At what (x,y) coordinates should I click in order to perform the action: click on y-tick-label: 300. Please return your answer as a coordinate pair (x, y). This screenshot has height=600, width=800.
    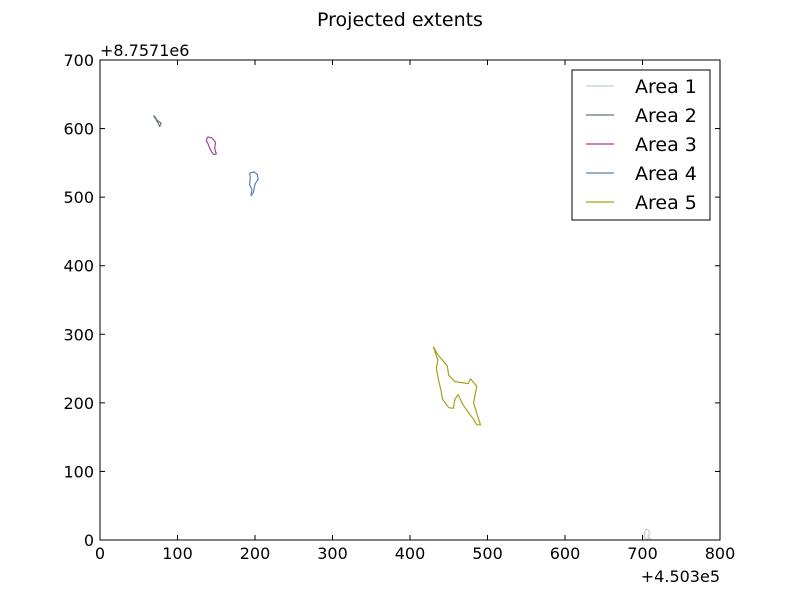
    Looking at the image, I should click on (78, 334).